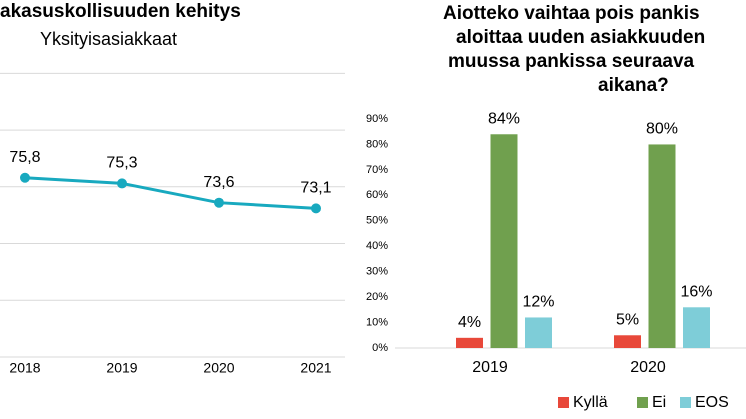 The width and height of the screenshot is (746, 419). Describe the element at coordinates (377, 195) in the screenshot. I see `y-tick-label: 60%` at that location.